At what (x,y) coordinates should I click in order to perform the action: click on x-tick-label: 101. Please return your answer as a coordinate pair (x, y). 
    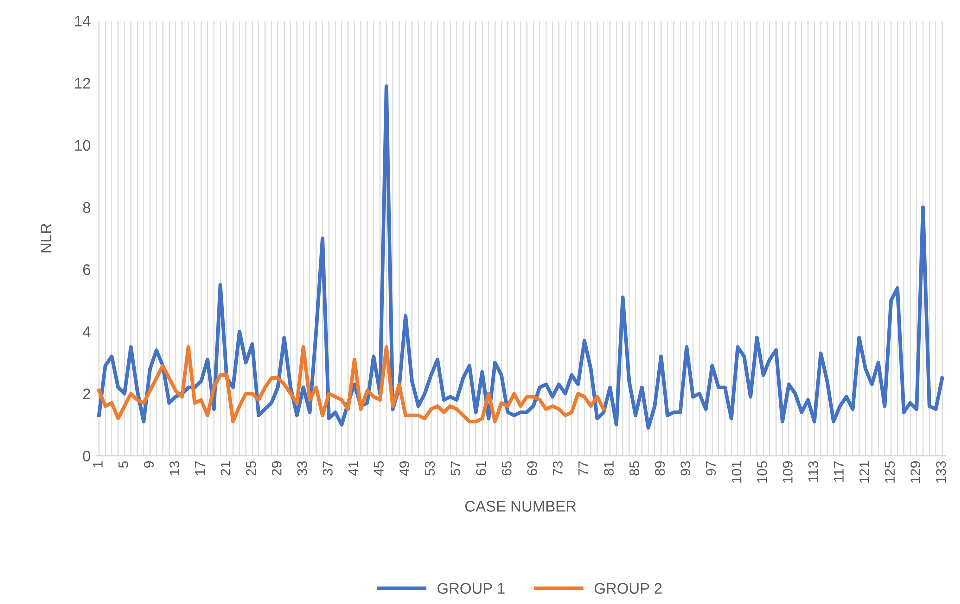
    Looking at the image, I should click on (737, 472).